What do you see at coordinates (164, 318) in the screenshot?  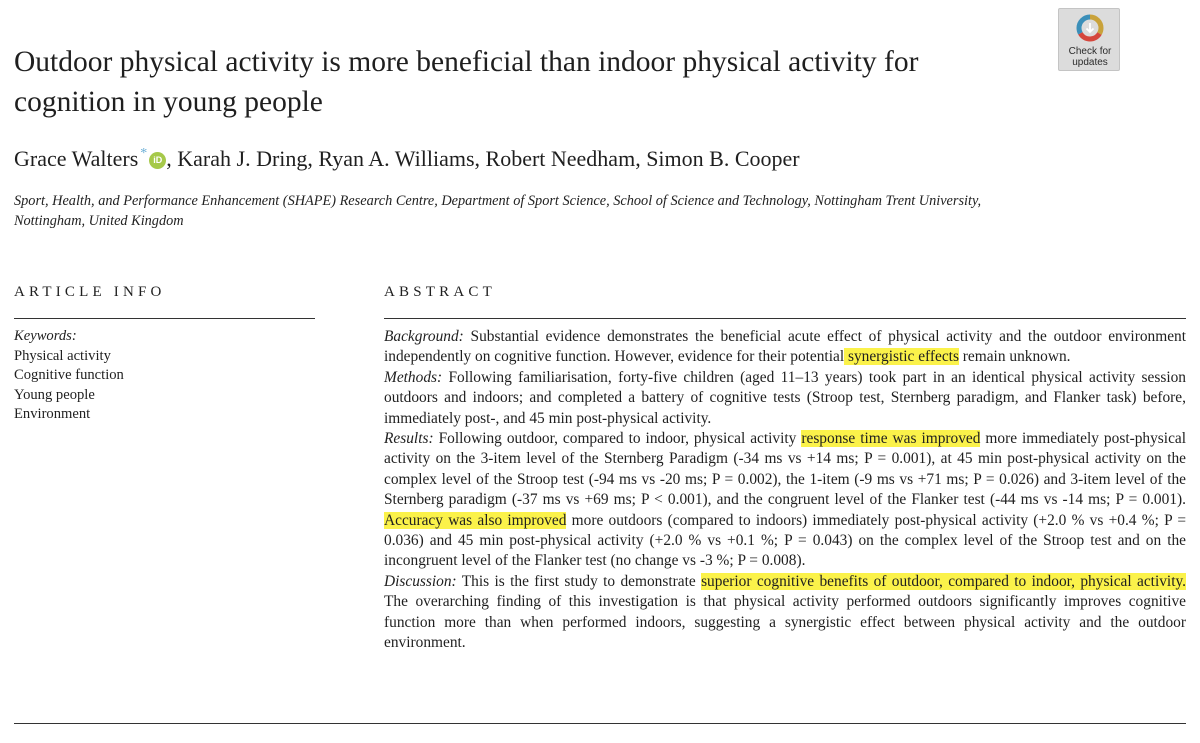 I see `article-info-divider` at bounding box center [164, 318].